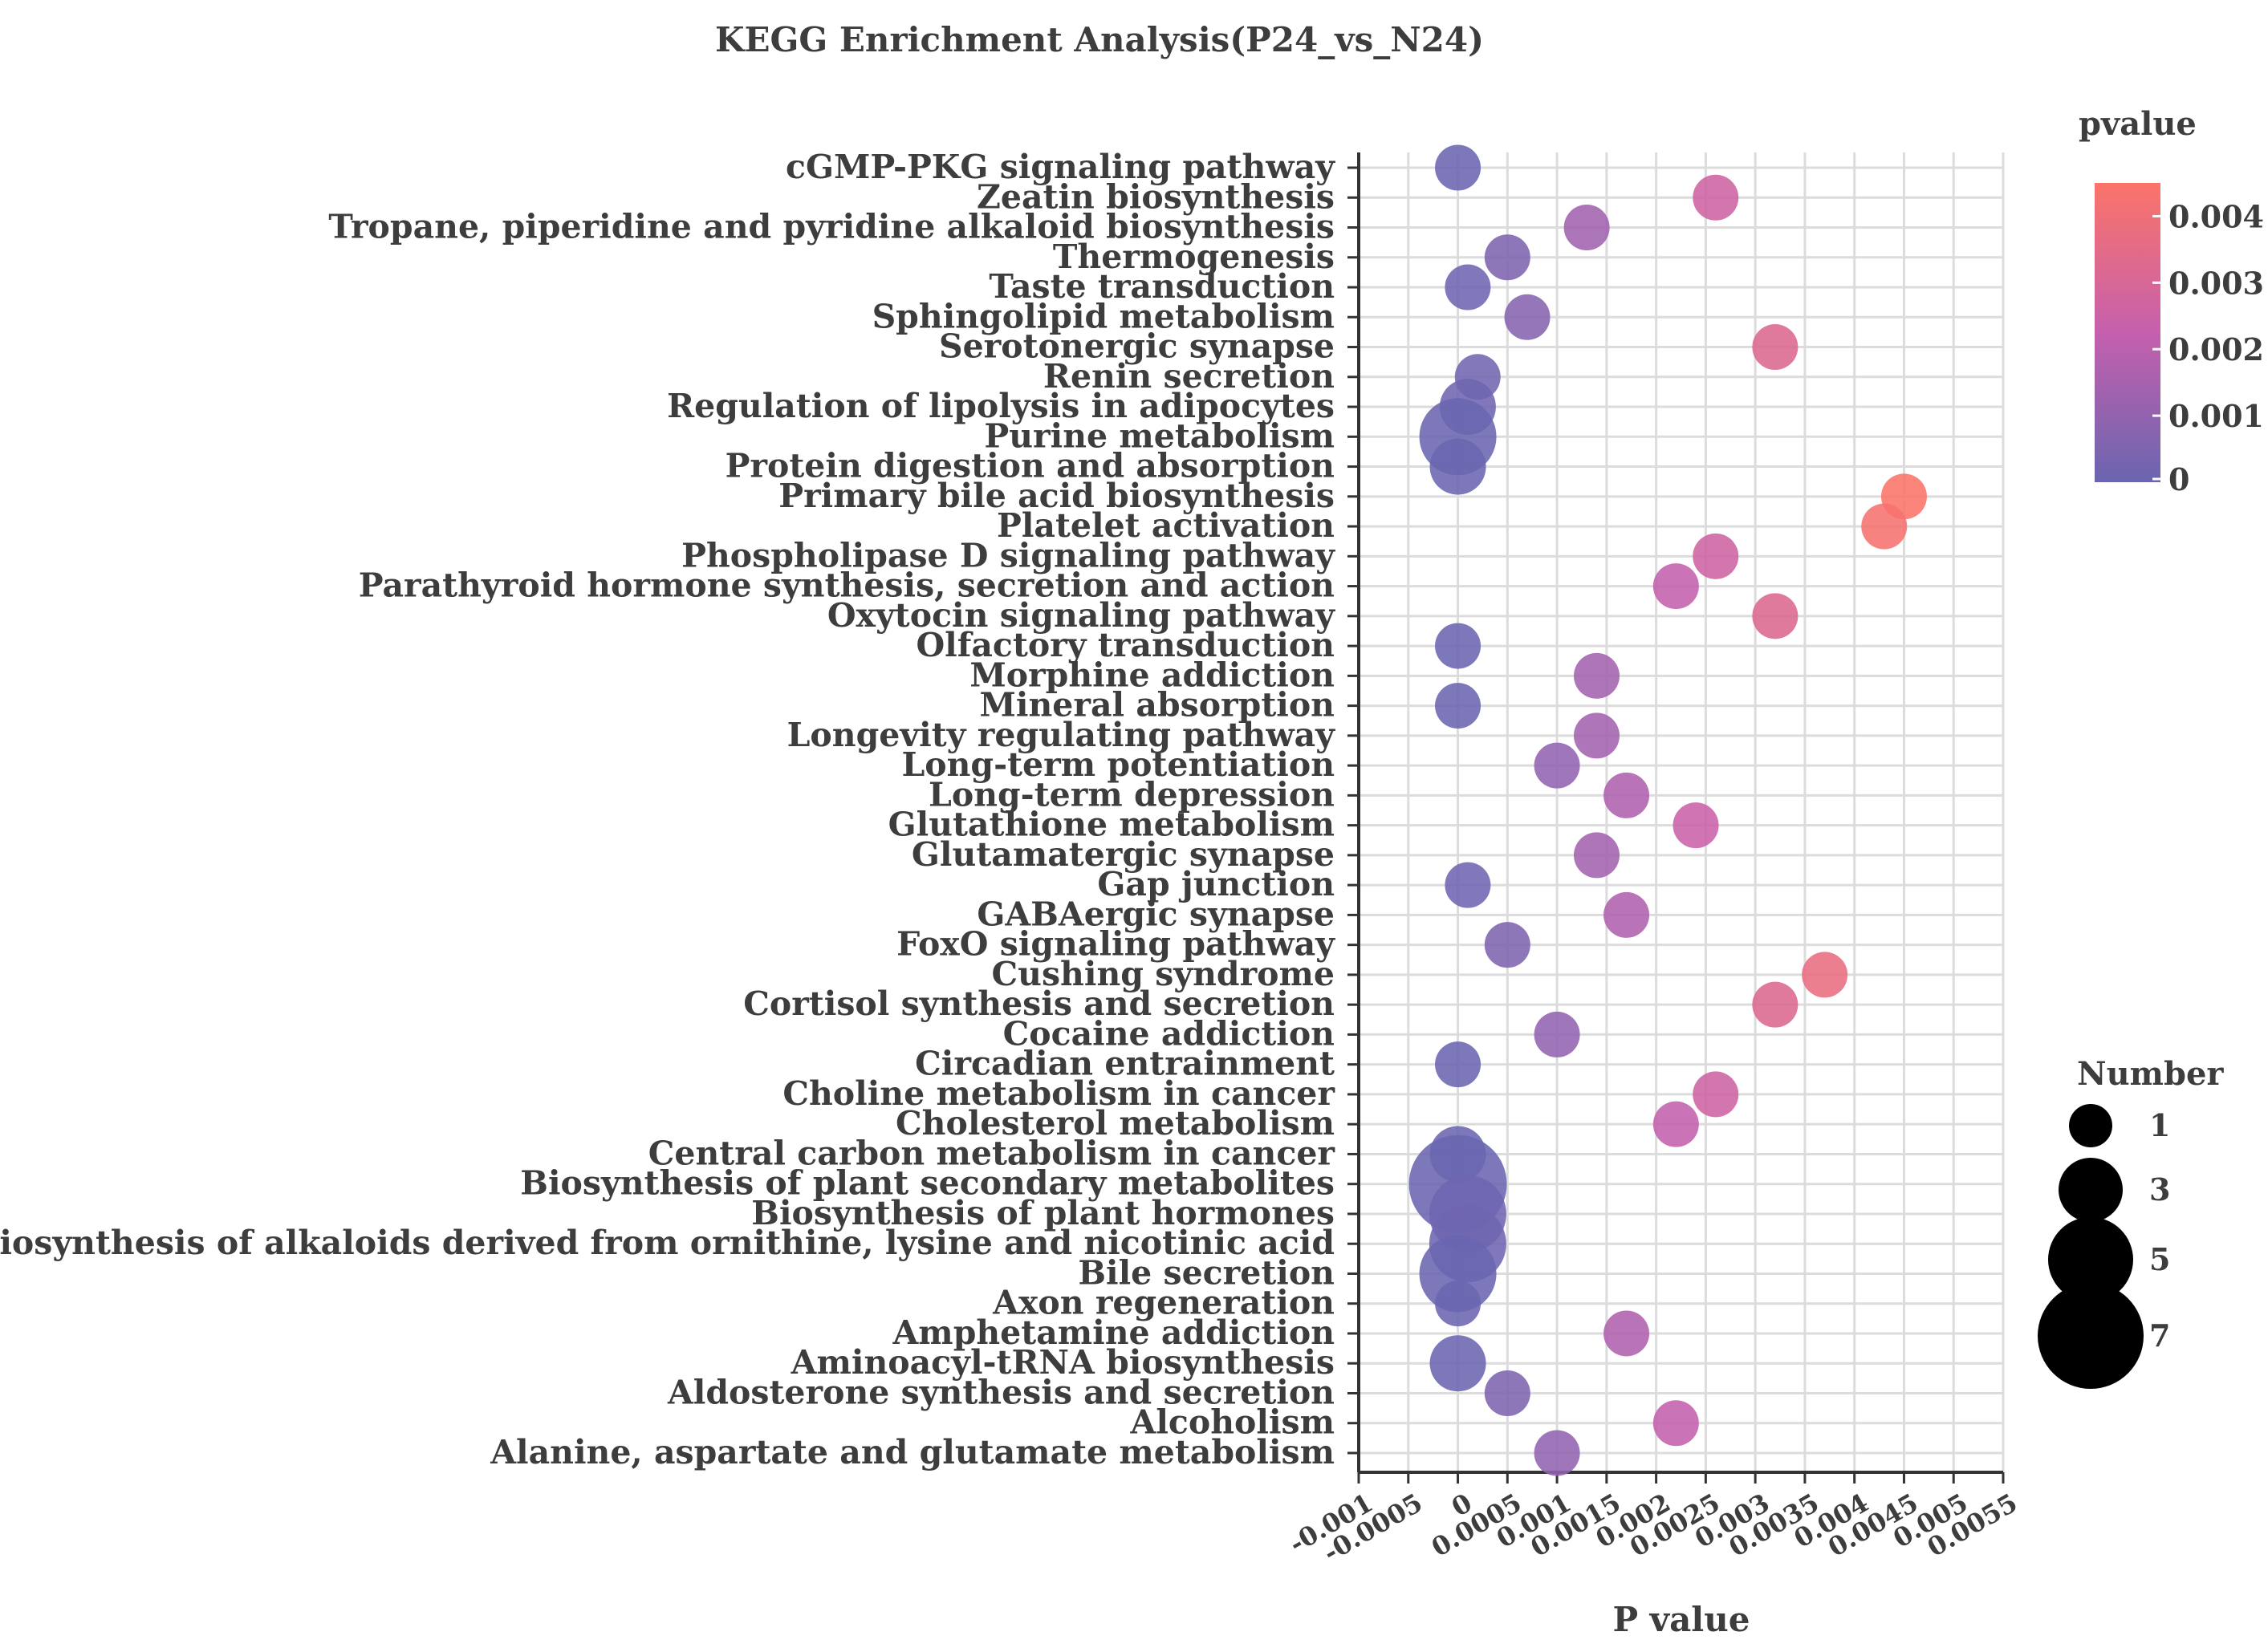 The width and height of the screenshot is (2268, 1652). Describe the element at coordinates (1103, 316) in the screenshot. I see `pathway-label: Sphingolipid metabolism` at that location.